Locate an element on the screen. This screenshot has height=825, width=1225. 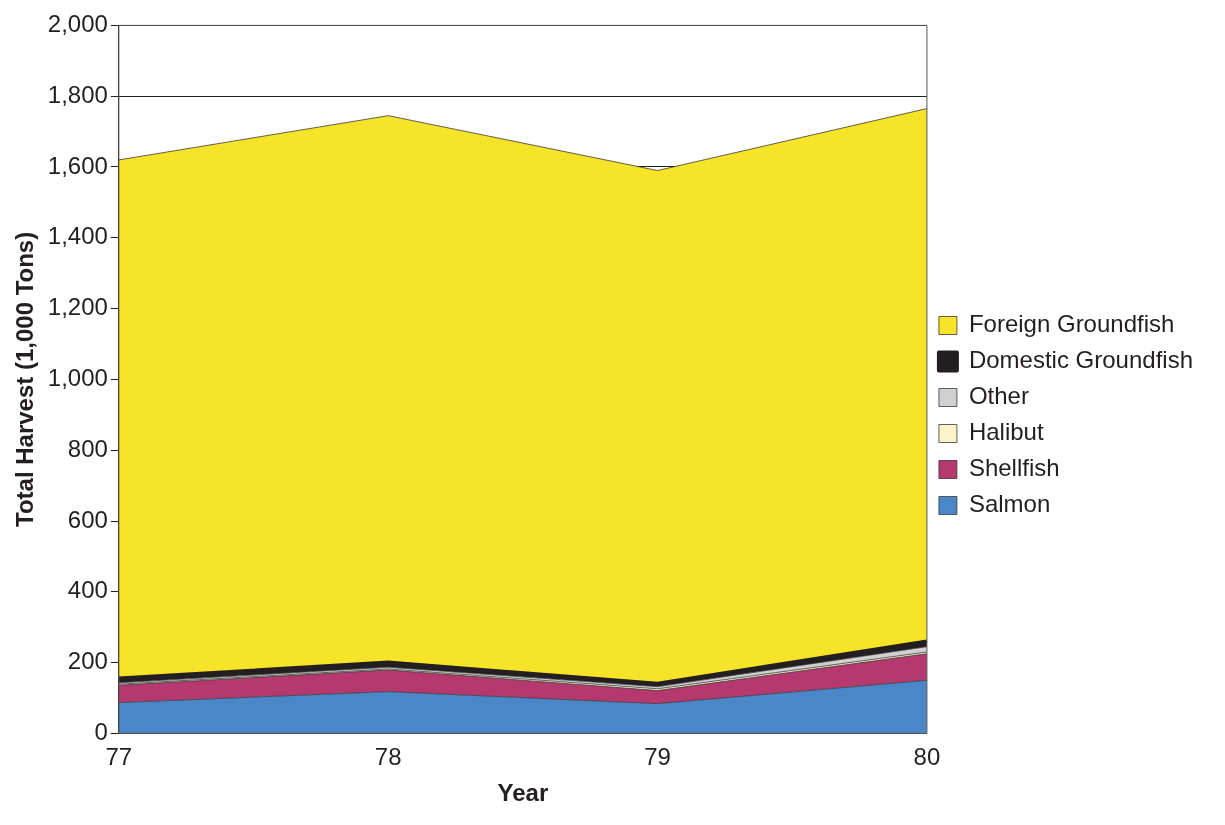
x-tick-label: 79 is located at coordinates (657, 757).